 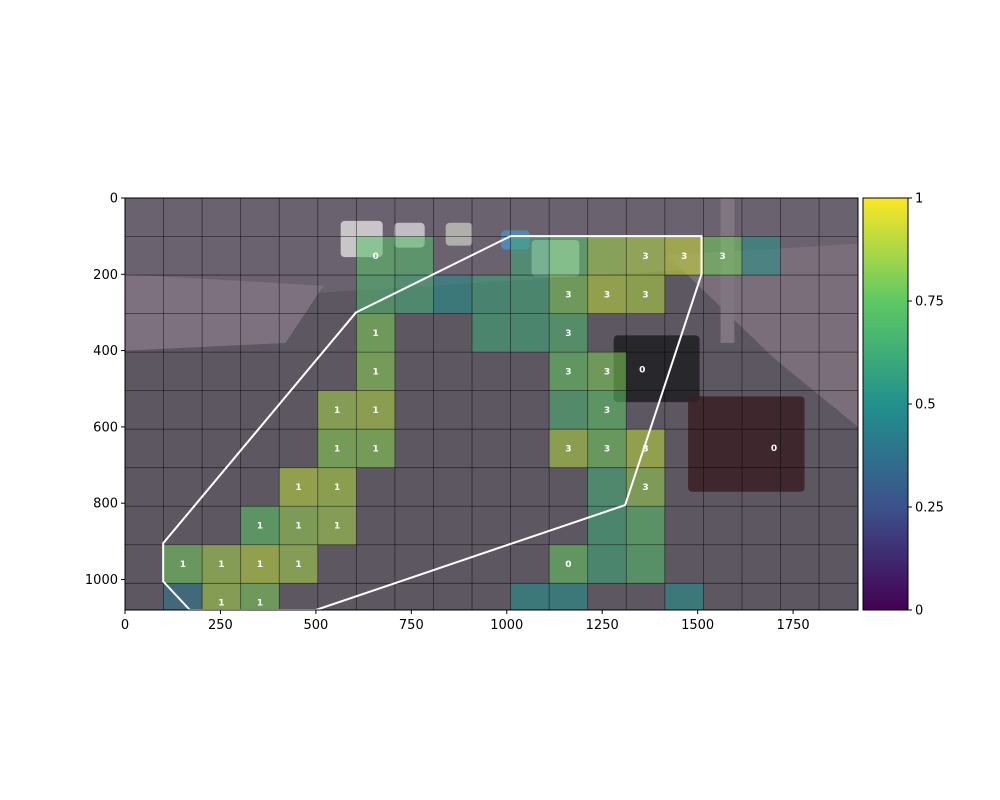 What do you see at coordinates (929, 508) in the screenshot?
I see `colorbar-tick-label: 0.25` at bounding box center [929, 508].